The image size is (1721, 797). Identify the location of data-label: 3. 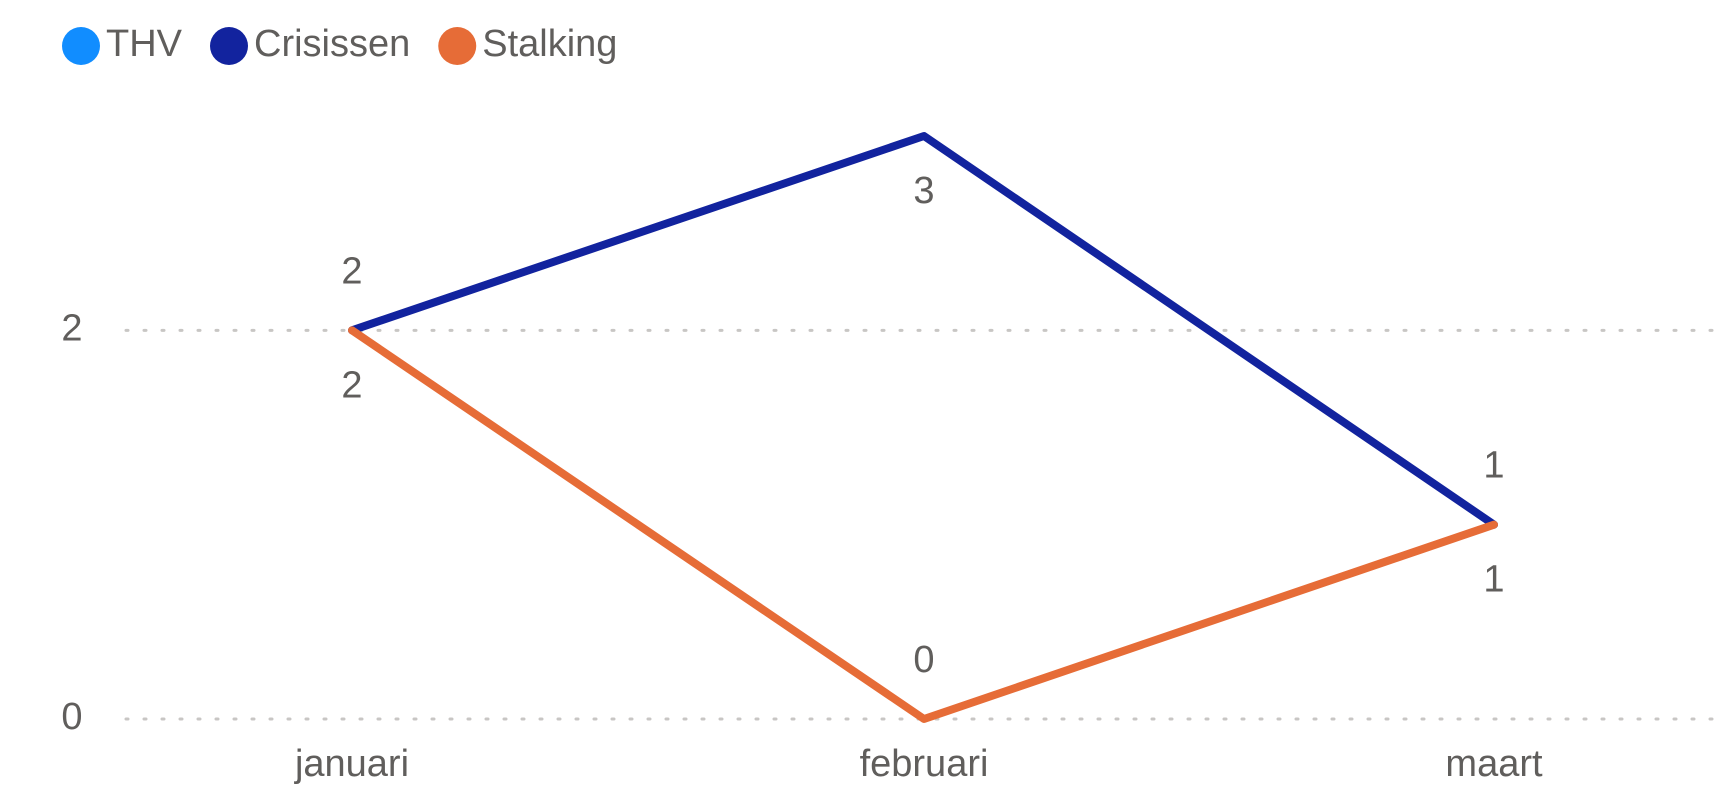
(923, 191).